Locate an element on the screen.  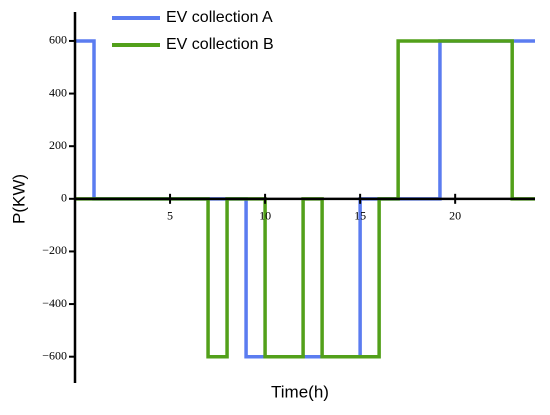
legend-label: EV collection A is located at coordinates (219, 17).